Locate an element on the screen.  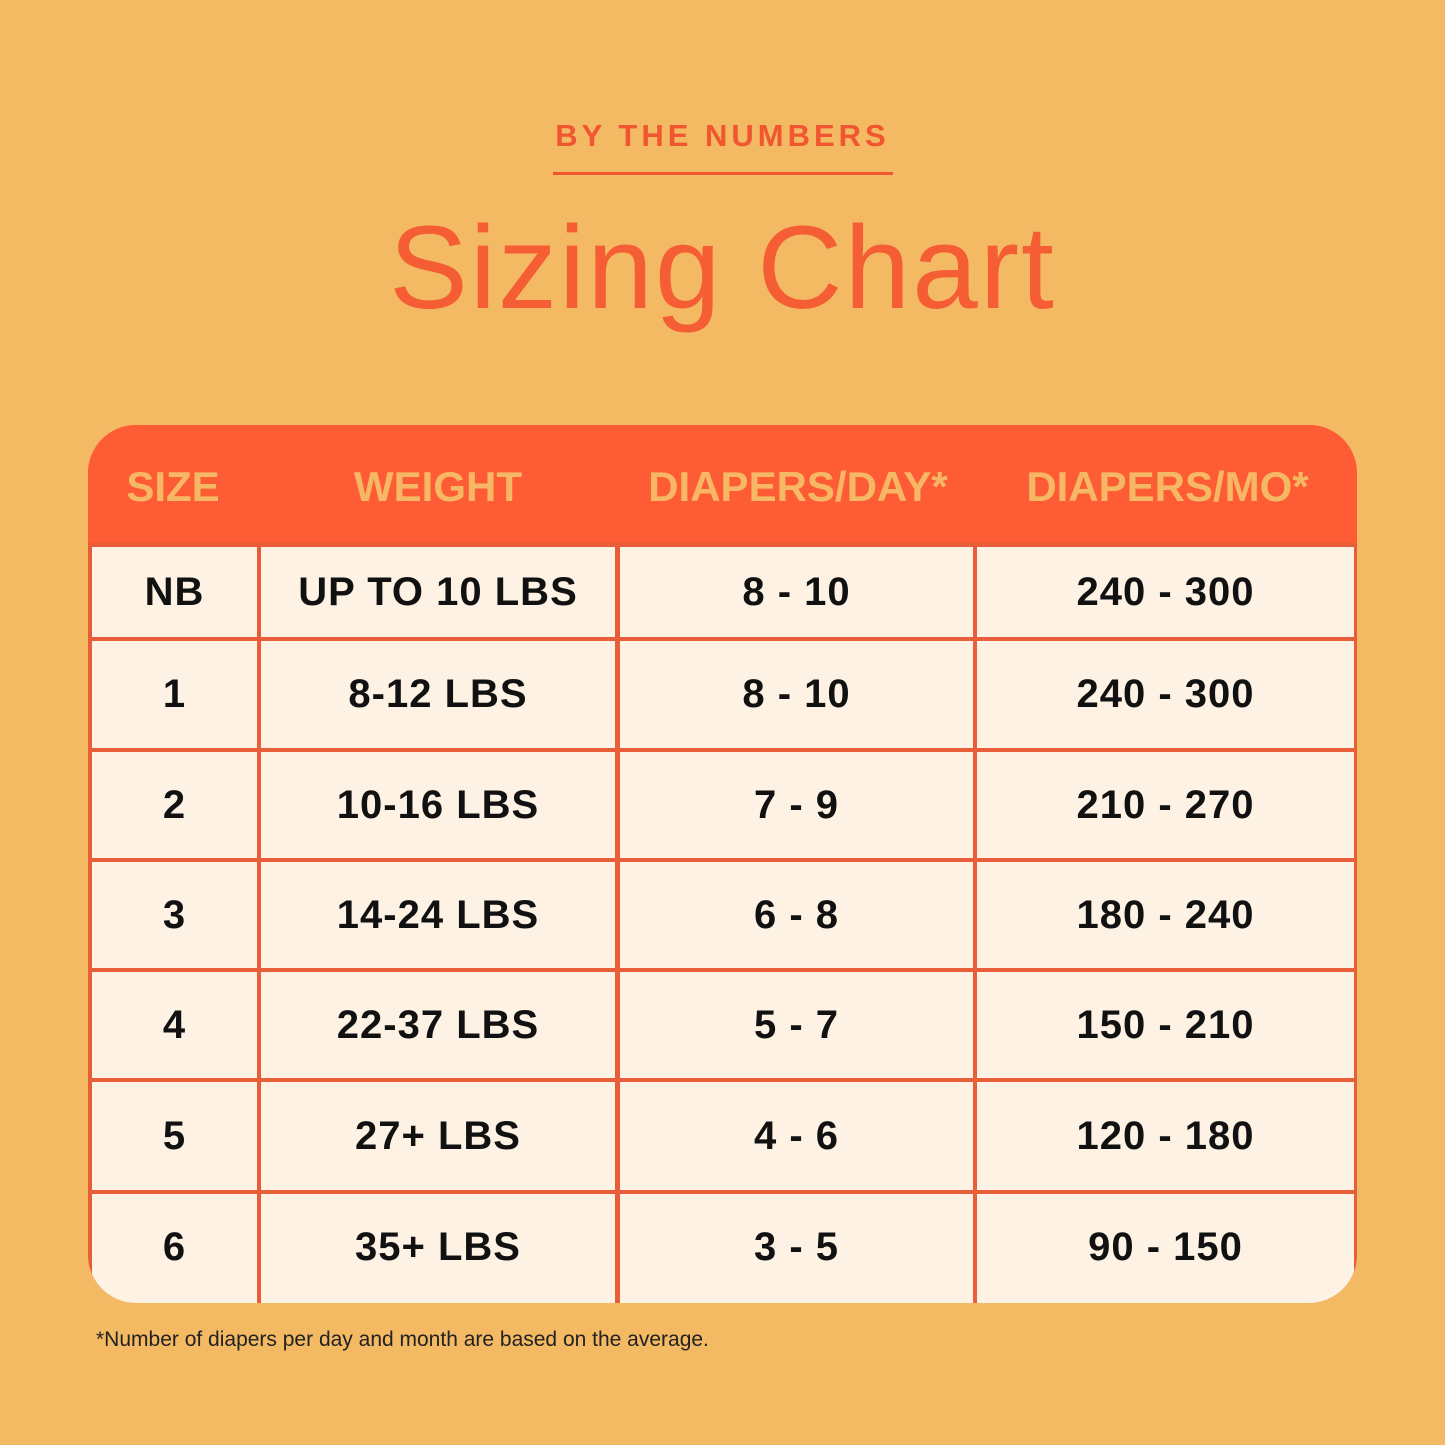
table-header is located at coordinates (722, 484).